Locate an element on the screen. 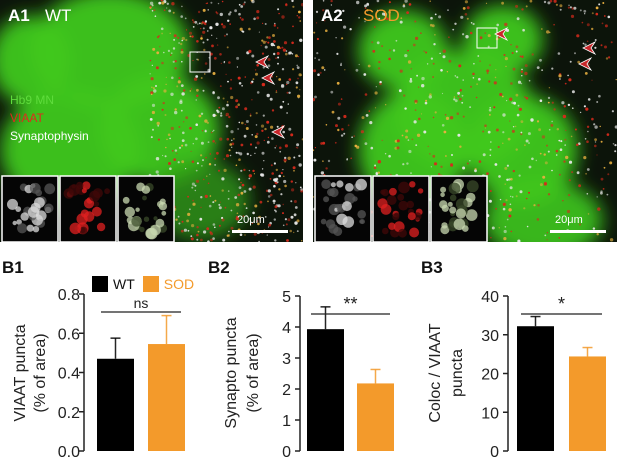 The height and width of the screenshot is (466, 617). scale-bar is located at coordinates (578, 231).